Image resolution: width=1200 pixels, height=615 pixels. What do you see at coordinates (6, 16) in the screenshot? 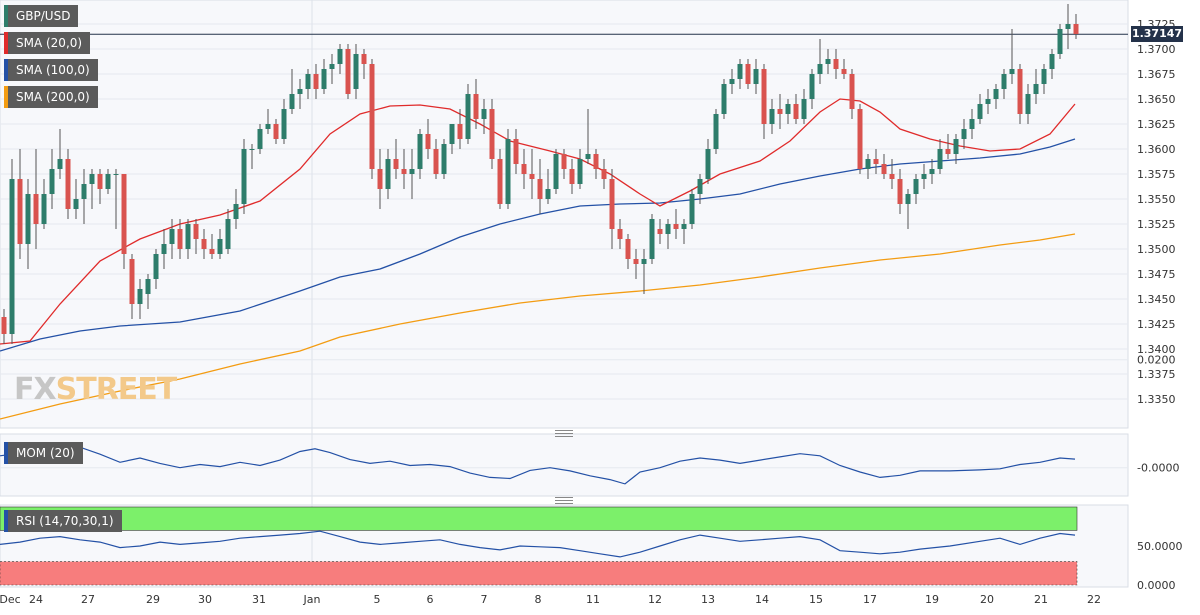
I see `legend-symbol-swatch` at bounding box center [6, 16].